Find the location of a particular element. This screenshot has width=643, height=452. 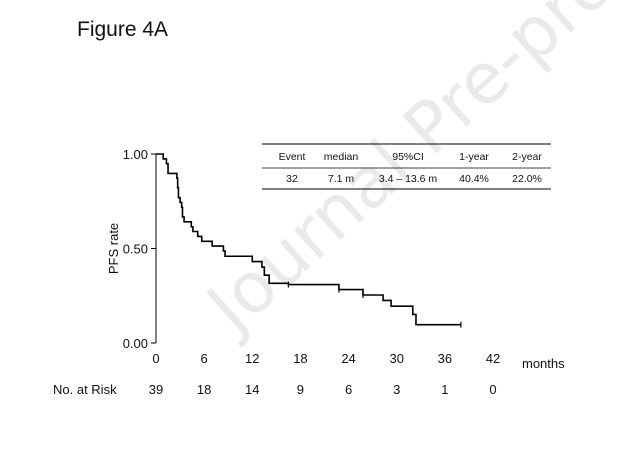

table-cell: 7.1 m is located at coordinates (341, 179).